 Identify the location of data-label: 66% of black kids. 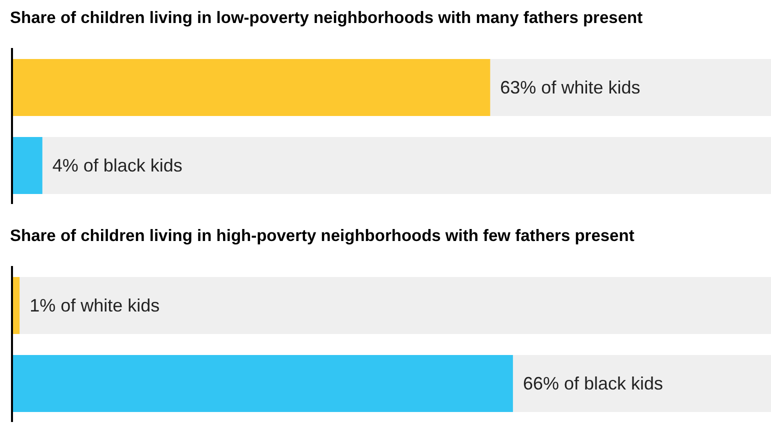
(593, 384).